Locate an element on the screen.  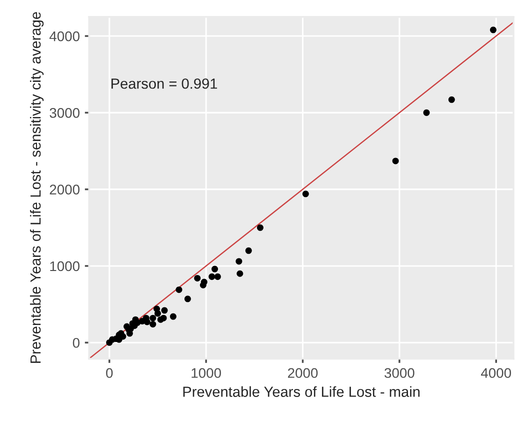
x-tick-label: 3000 is located at coordinates (399, 373).